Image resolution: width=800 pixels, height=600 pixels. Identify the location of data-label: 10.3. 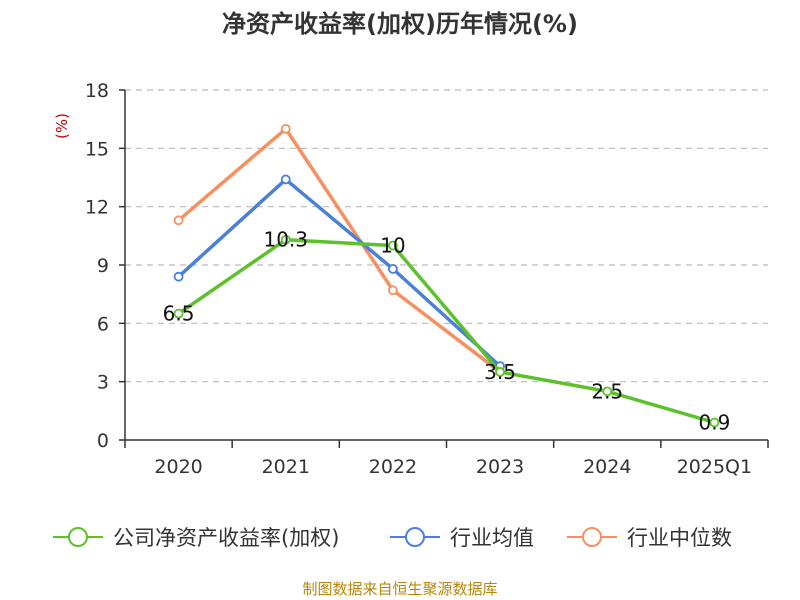
(285, 240).